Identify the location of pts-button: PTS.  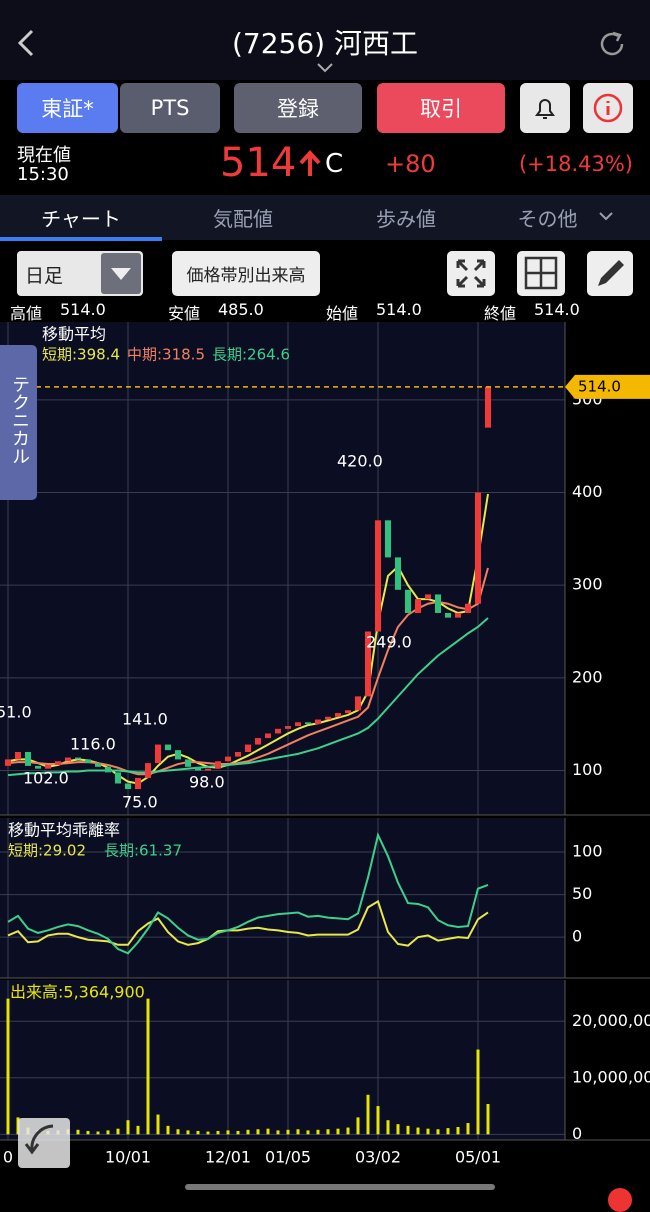
(170, 108).